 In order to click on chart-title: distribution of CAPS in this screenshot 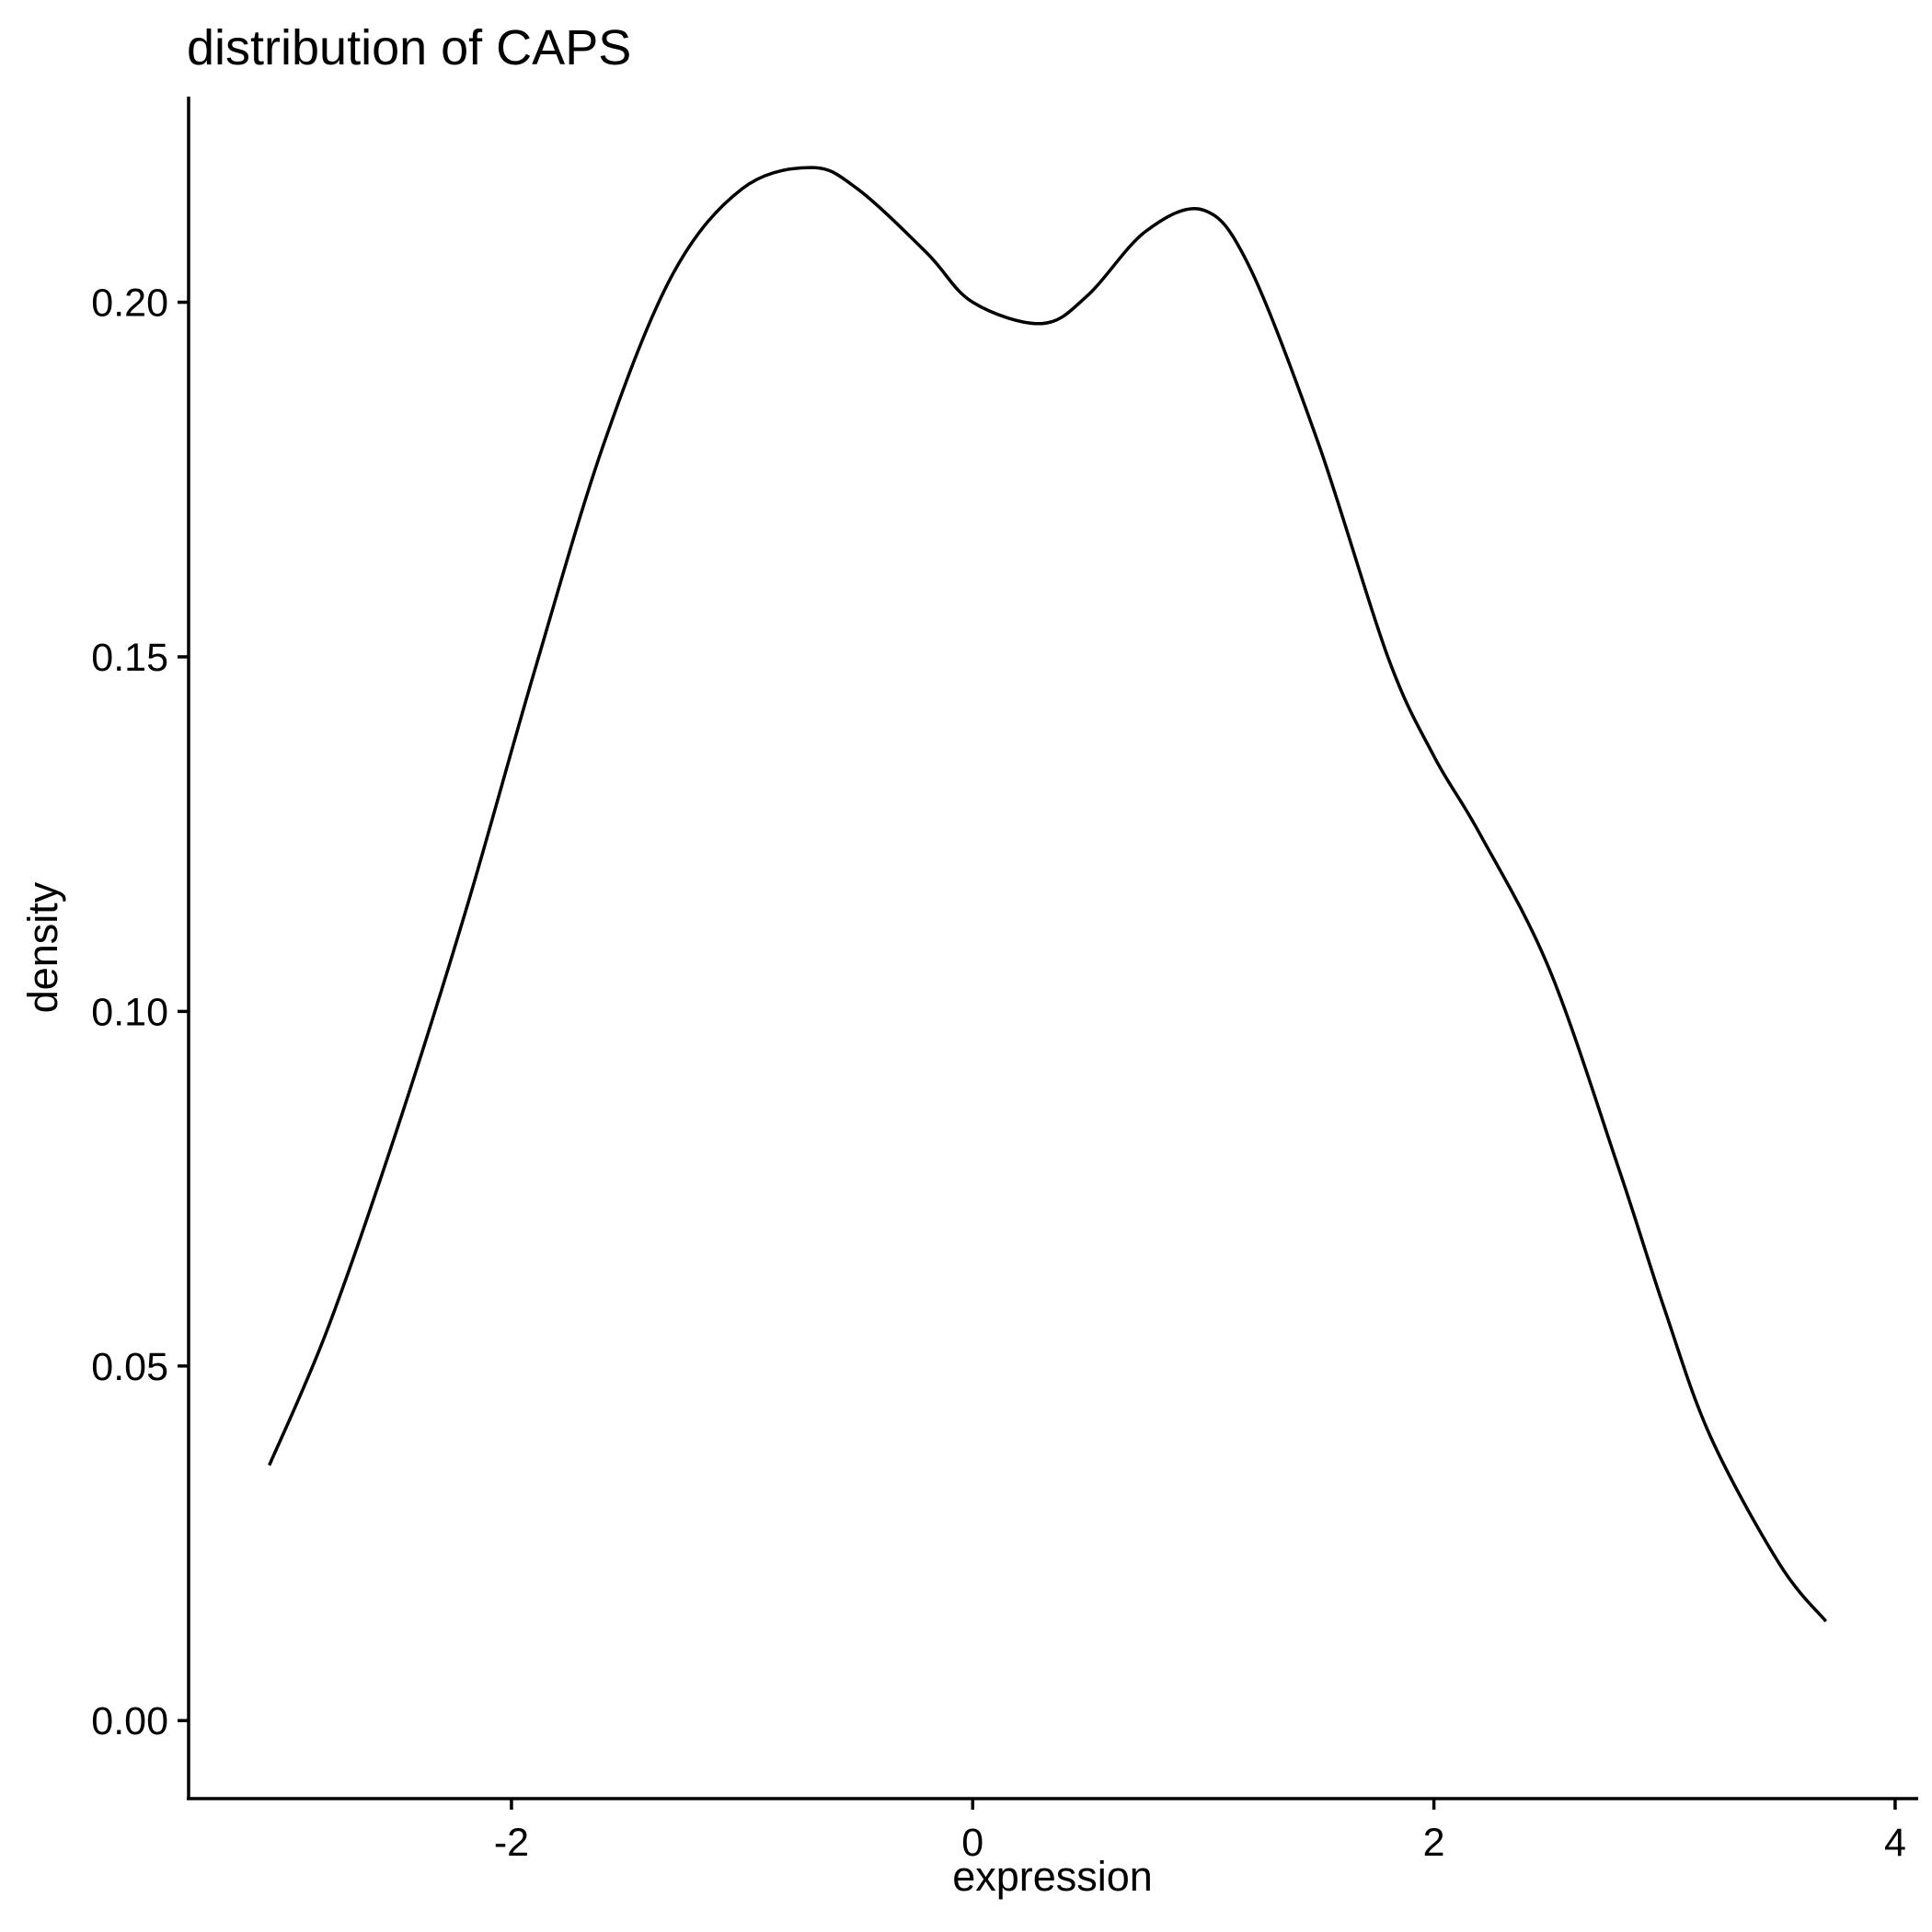, I will do `click(409, 47)`.